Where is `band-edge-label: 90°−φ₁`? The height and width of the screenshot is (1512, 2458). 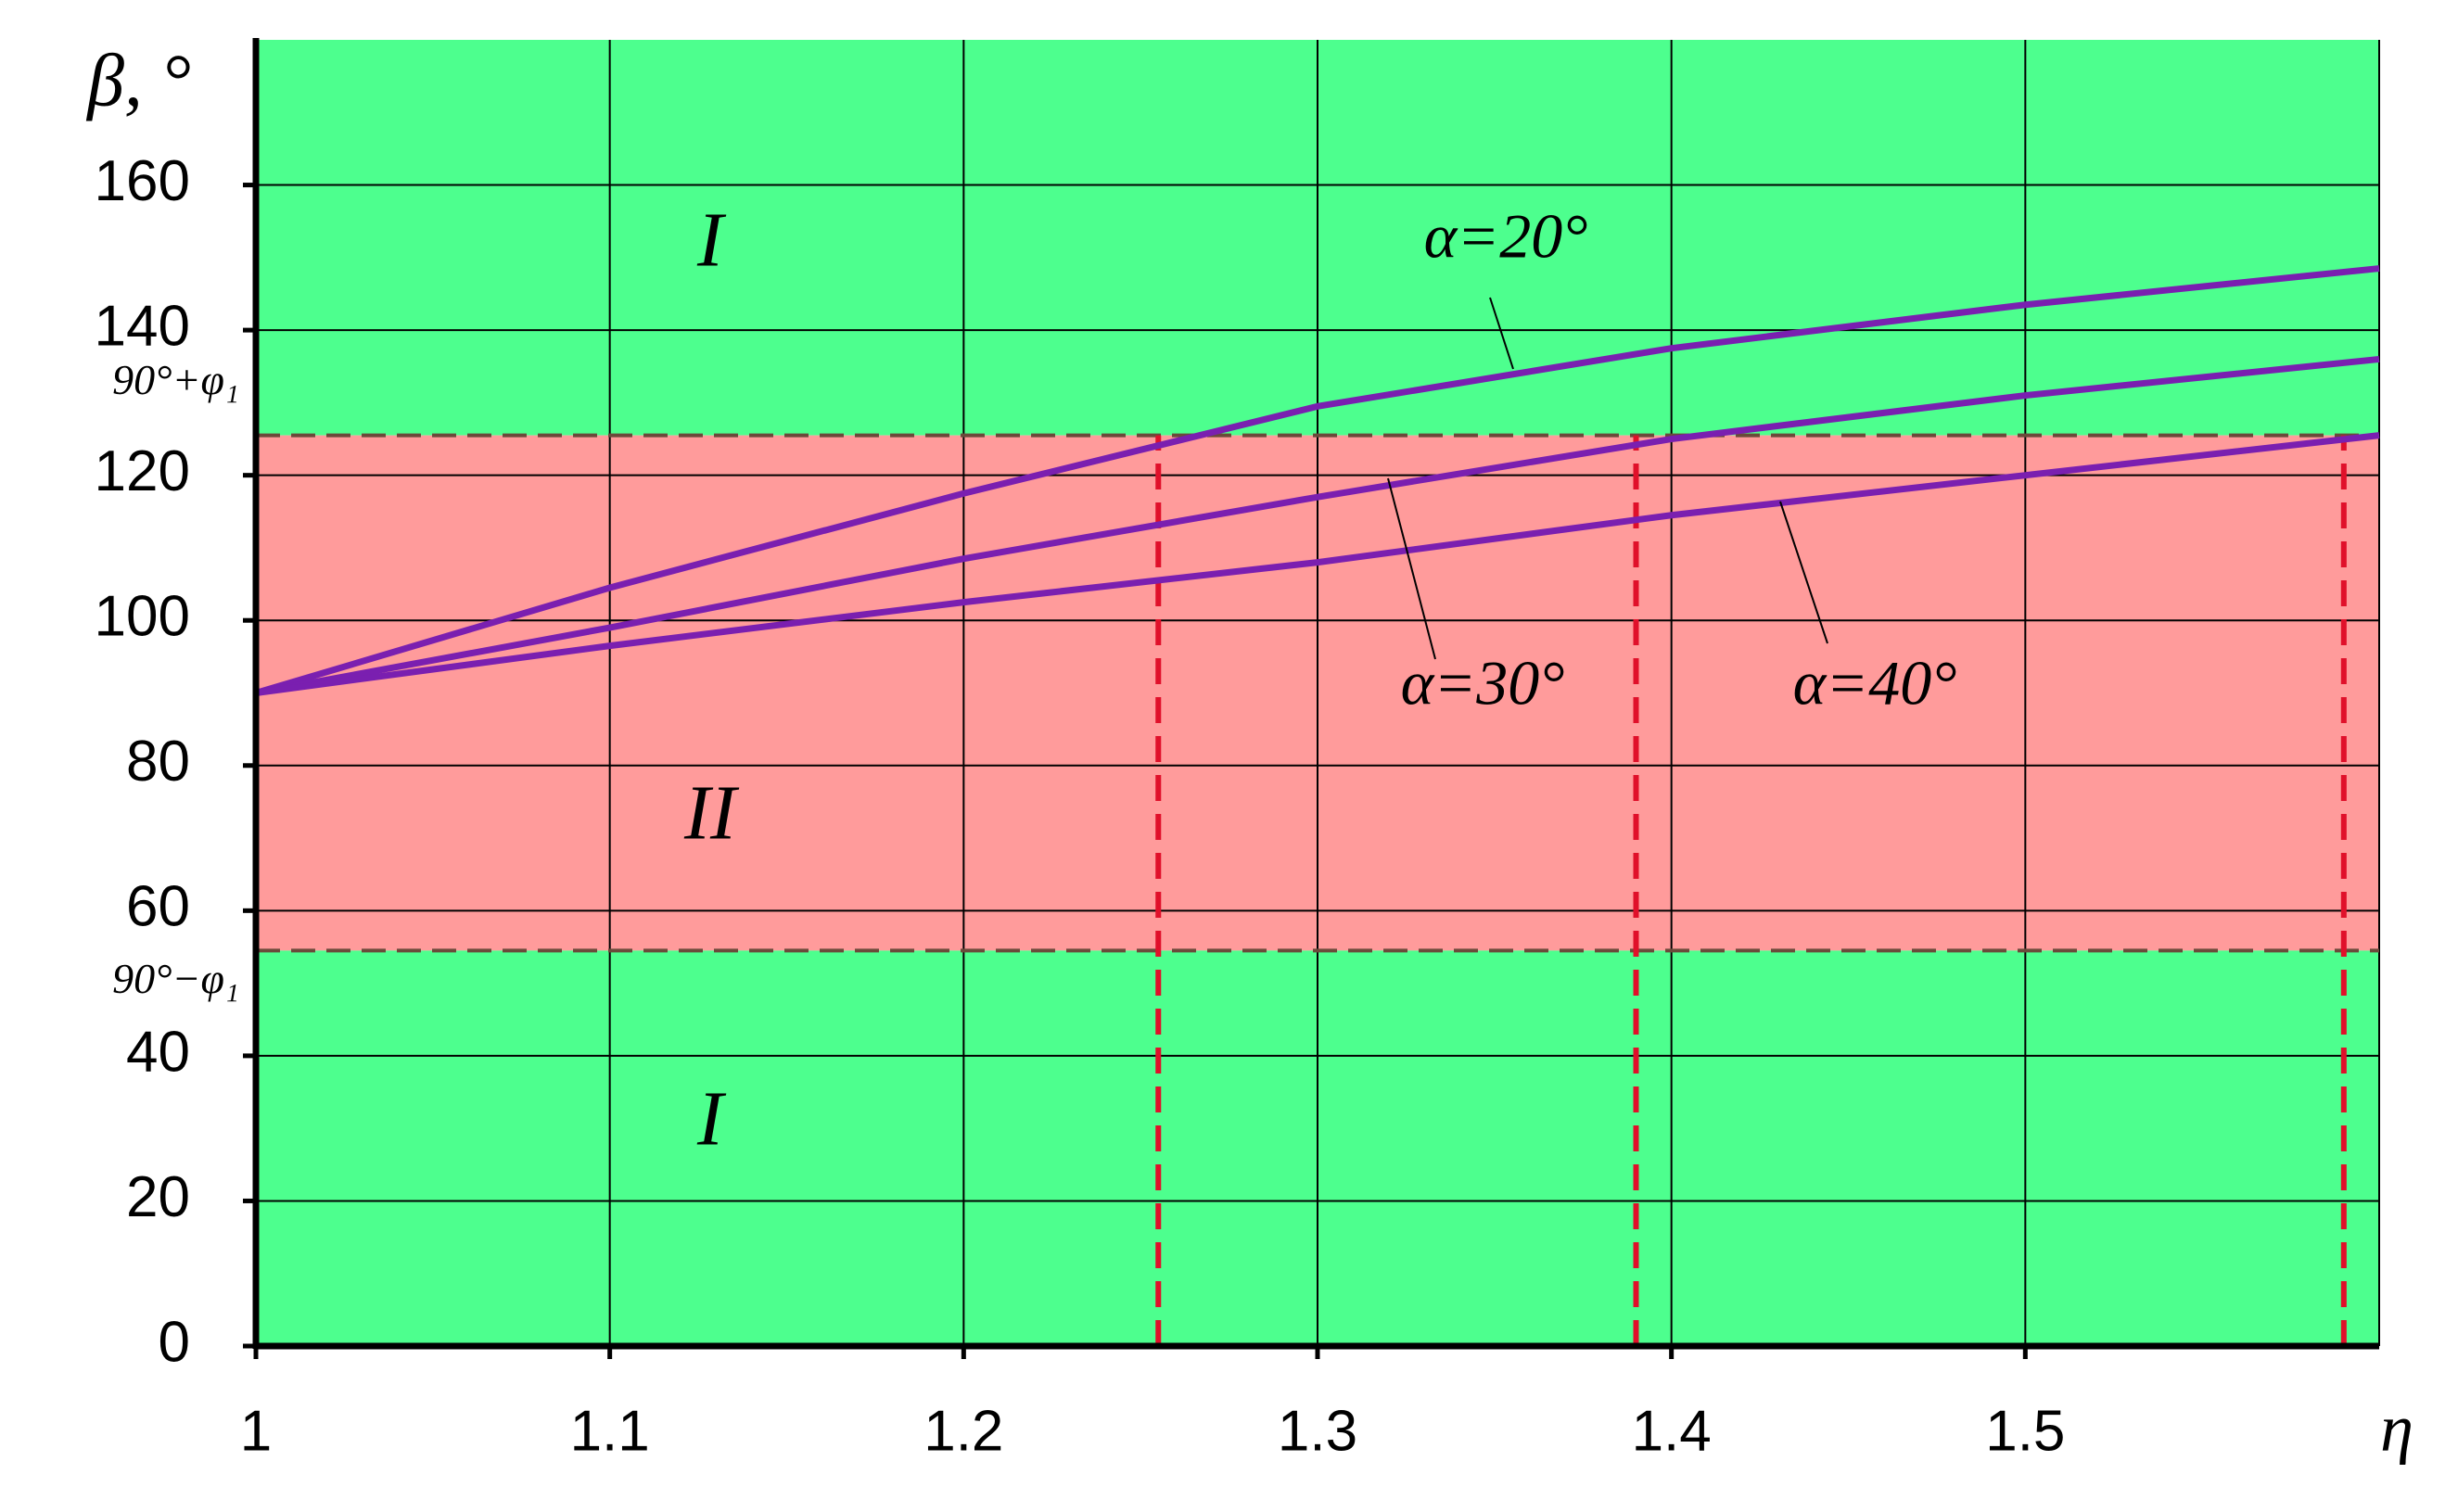
band-edge-label: 90°−φ₁ is located at coordinates (176, 978).